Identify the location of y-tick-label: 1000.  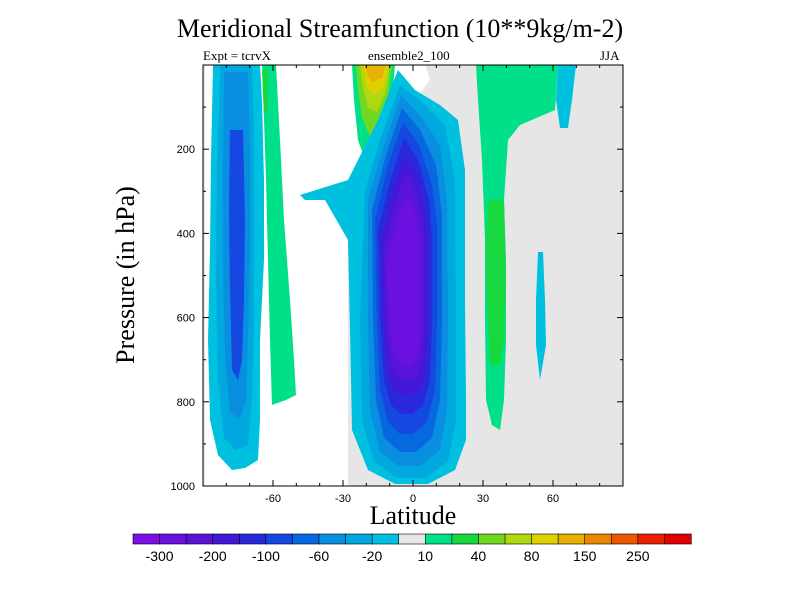
(183, 487).